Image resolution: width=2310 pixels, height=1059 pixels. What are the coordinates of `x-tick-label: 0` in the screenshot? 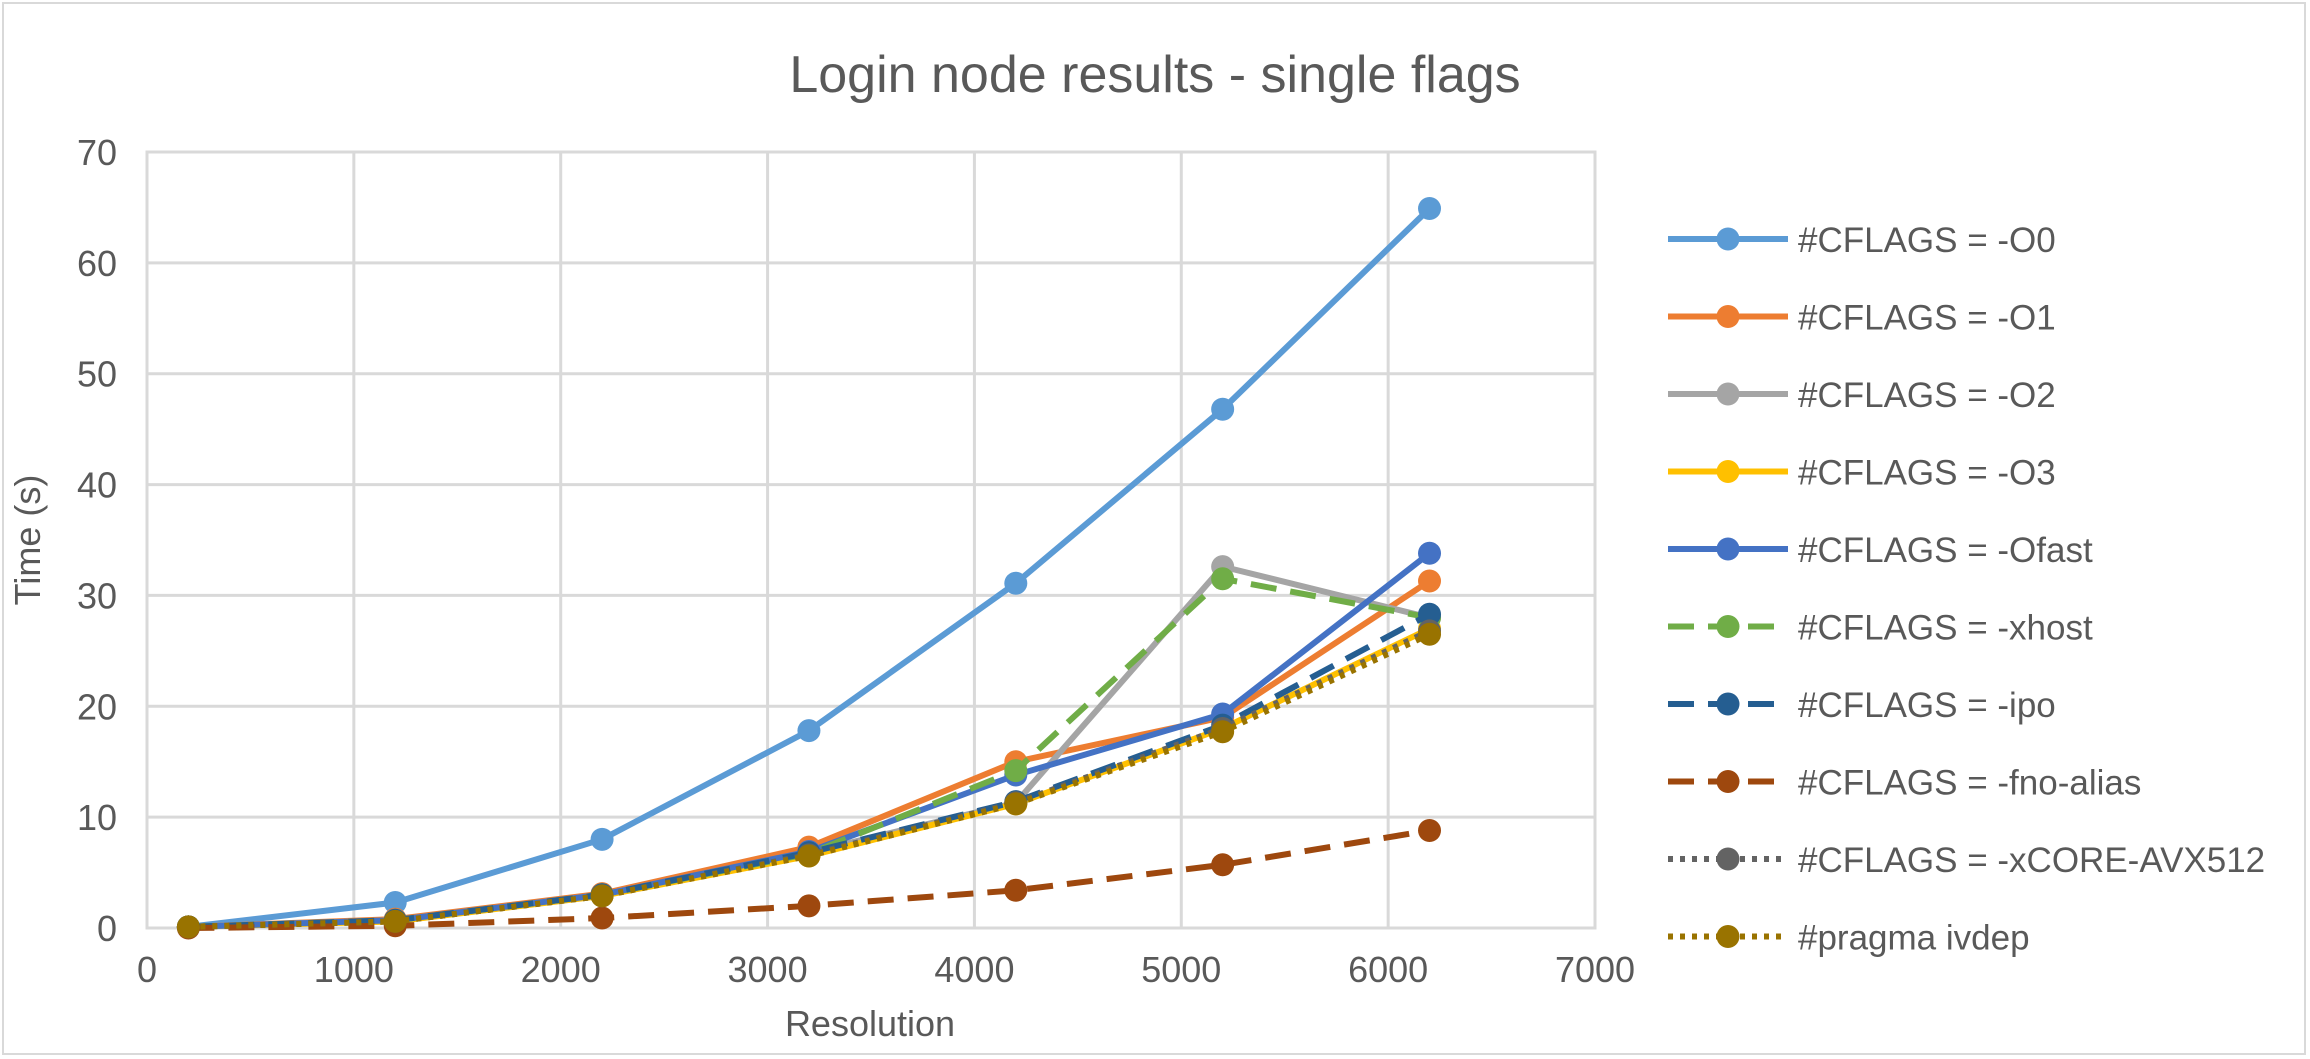 It's located at (147, 969).